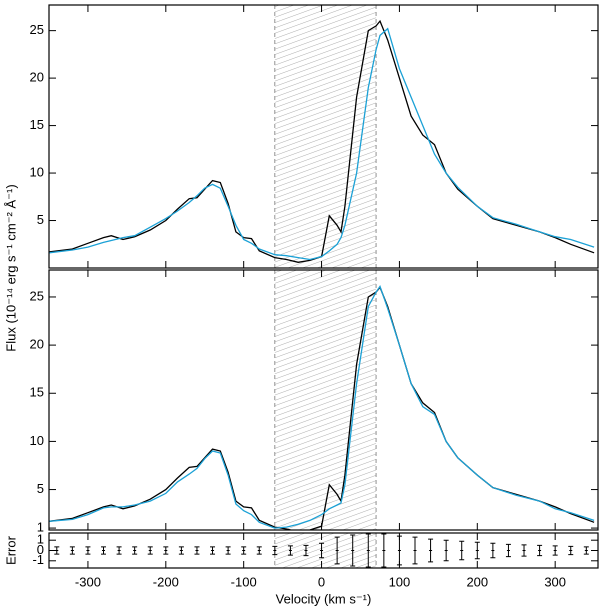 This screenshot has width=600, height=610. Describe the element at coordinates (88, 581) in the screenshot. I see `x-tick-label: -300` at that location.